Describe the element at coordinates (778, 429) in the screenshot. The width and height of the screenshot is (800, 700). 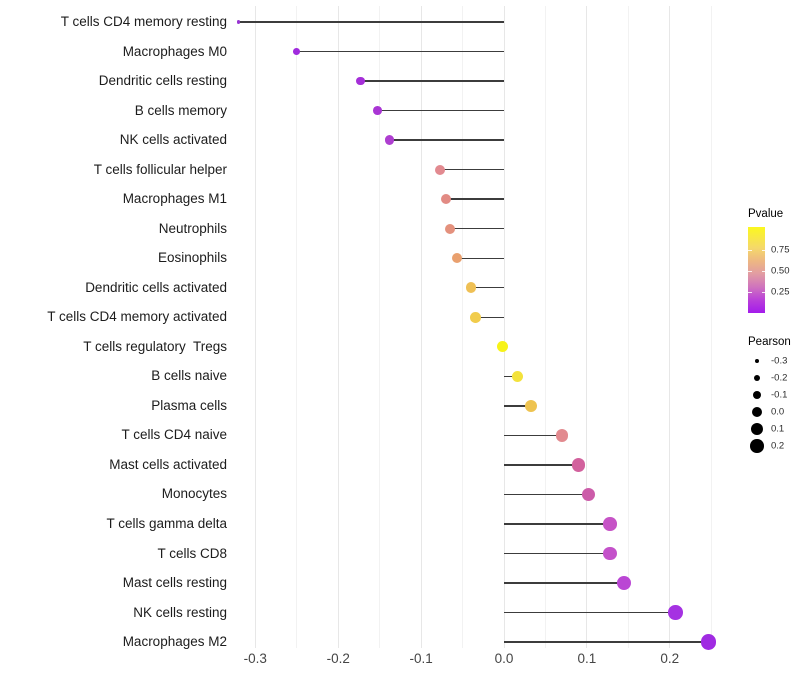
I see `pearson-legend-label: 0.1` at that location.